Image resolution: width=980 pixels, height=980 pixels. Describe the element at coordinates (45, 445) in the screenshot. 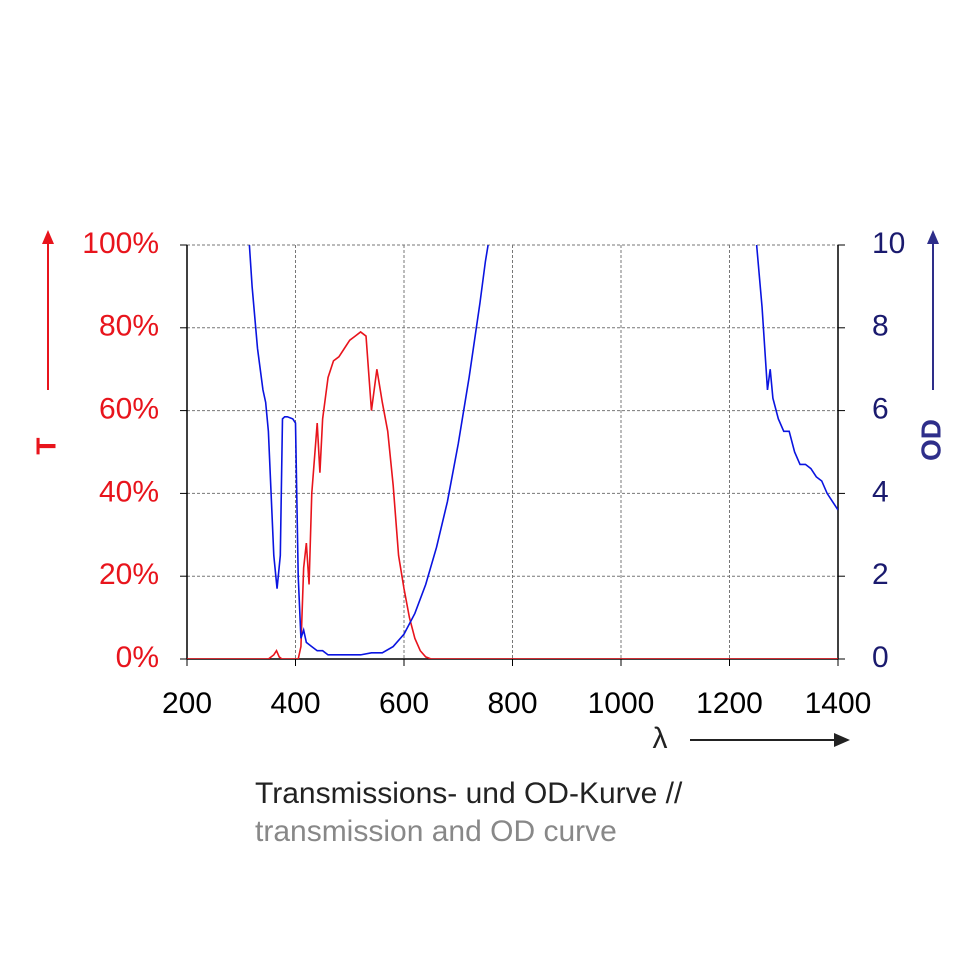

I see `y-label: T` at that location.